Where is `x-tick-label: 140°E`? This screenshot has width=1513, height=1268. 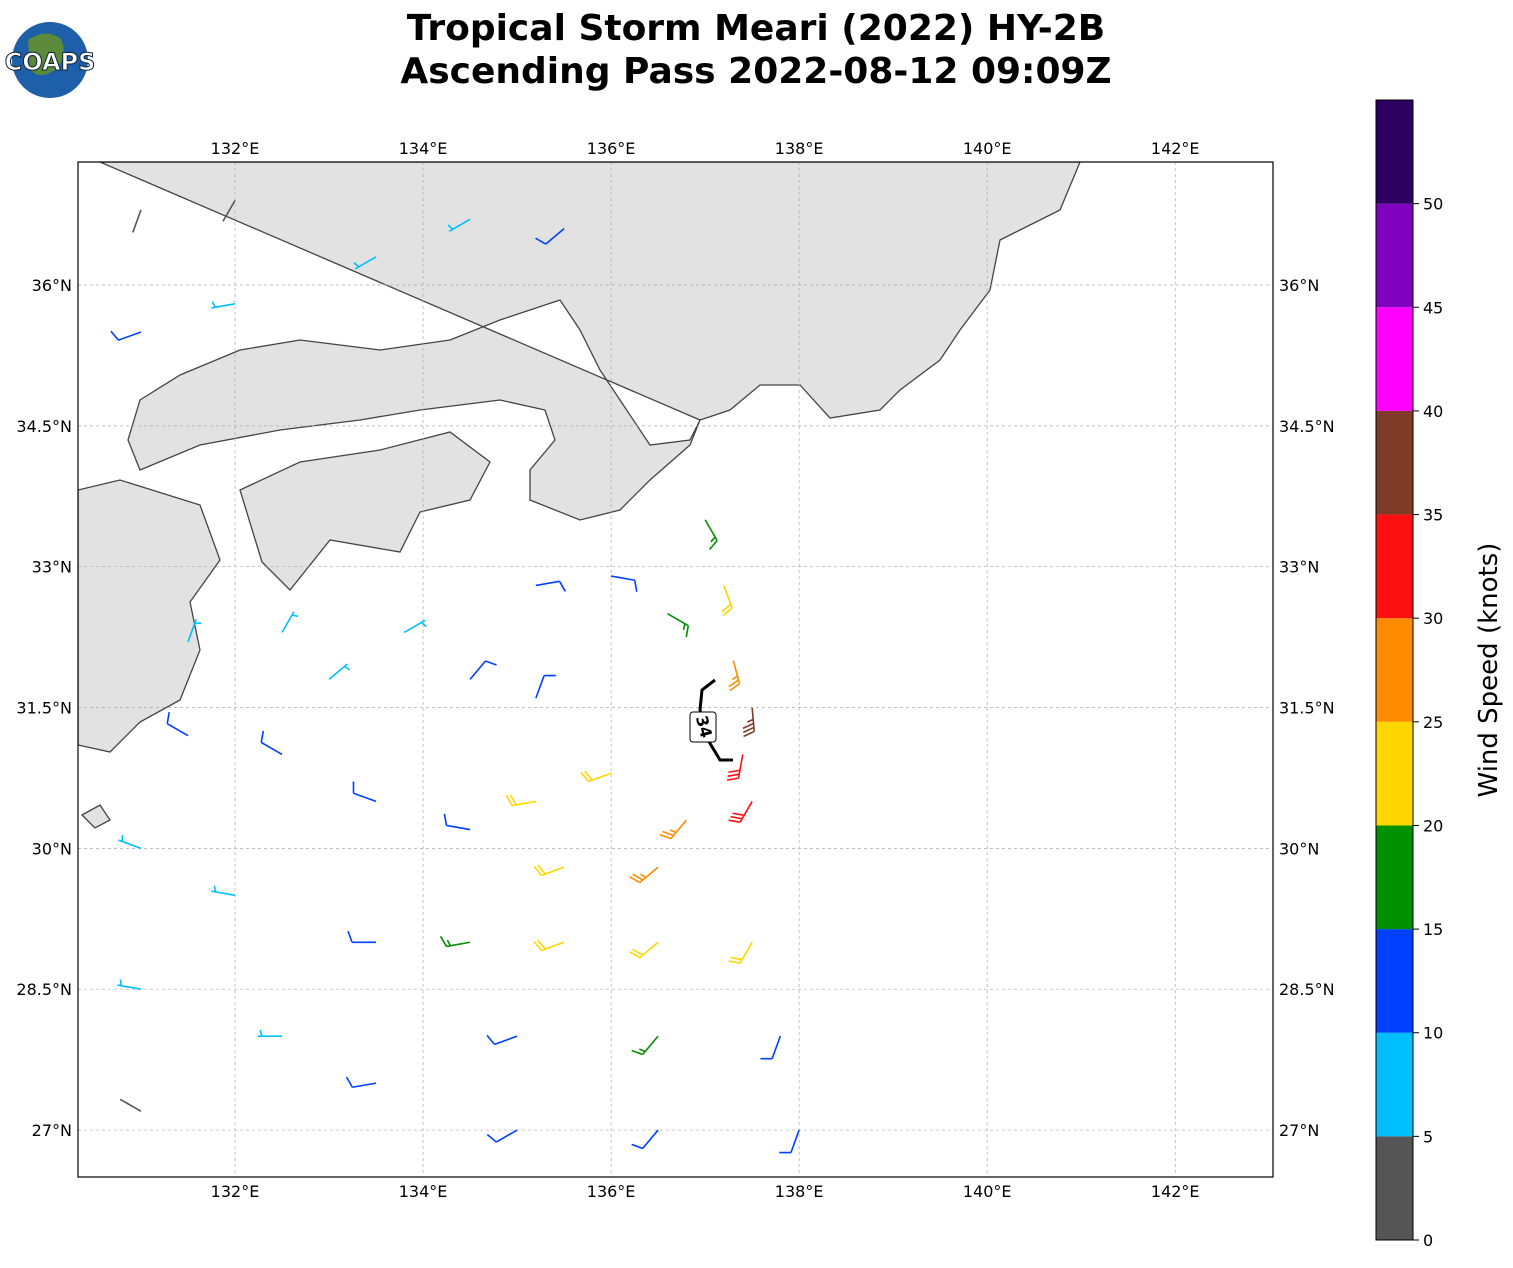 x-tick-label: 140°E is located at coordinates (987, 148).